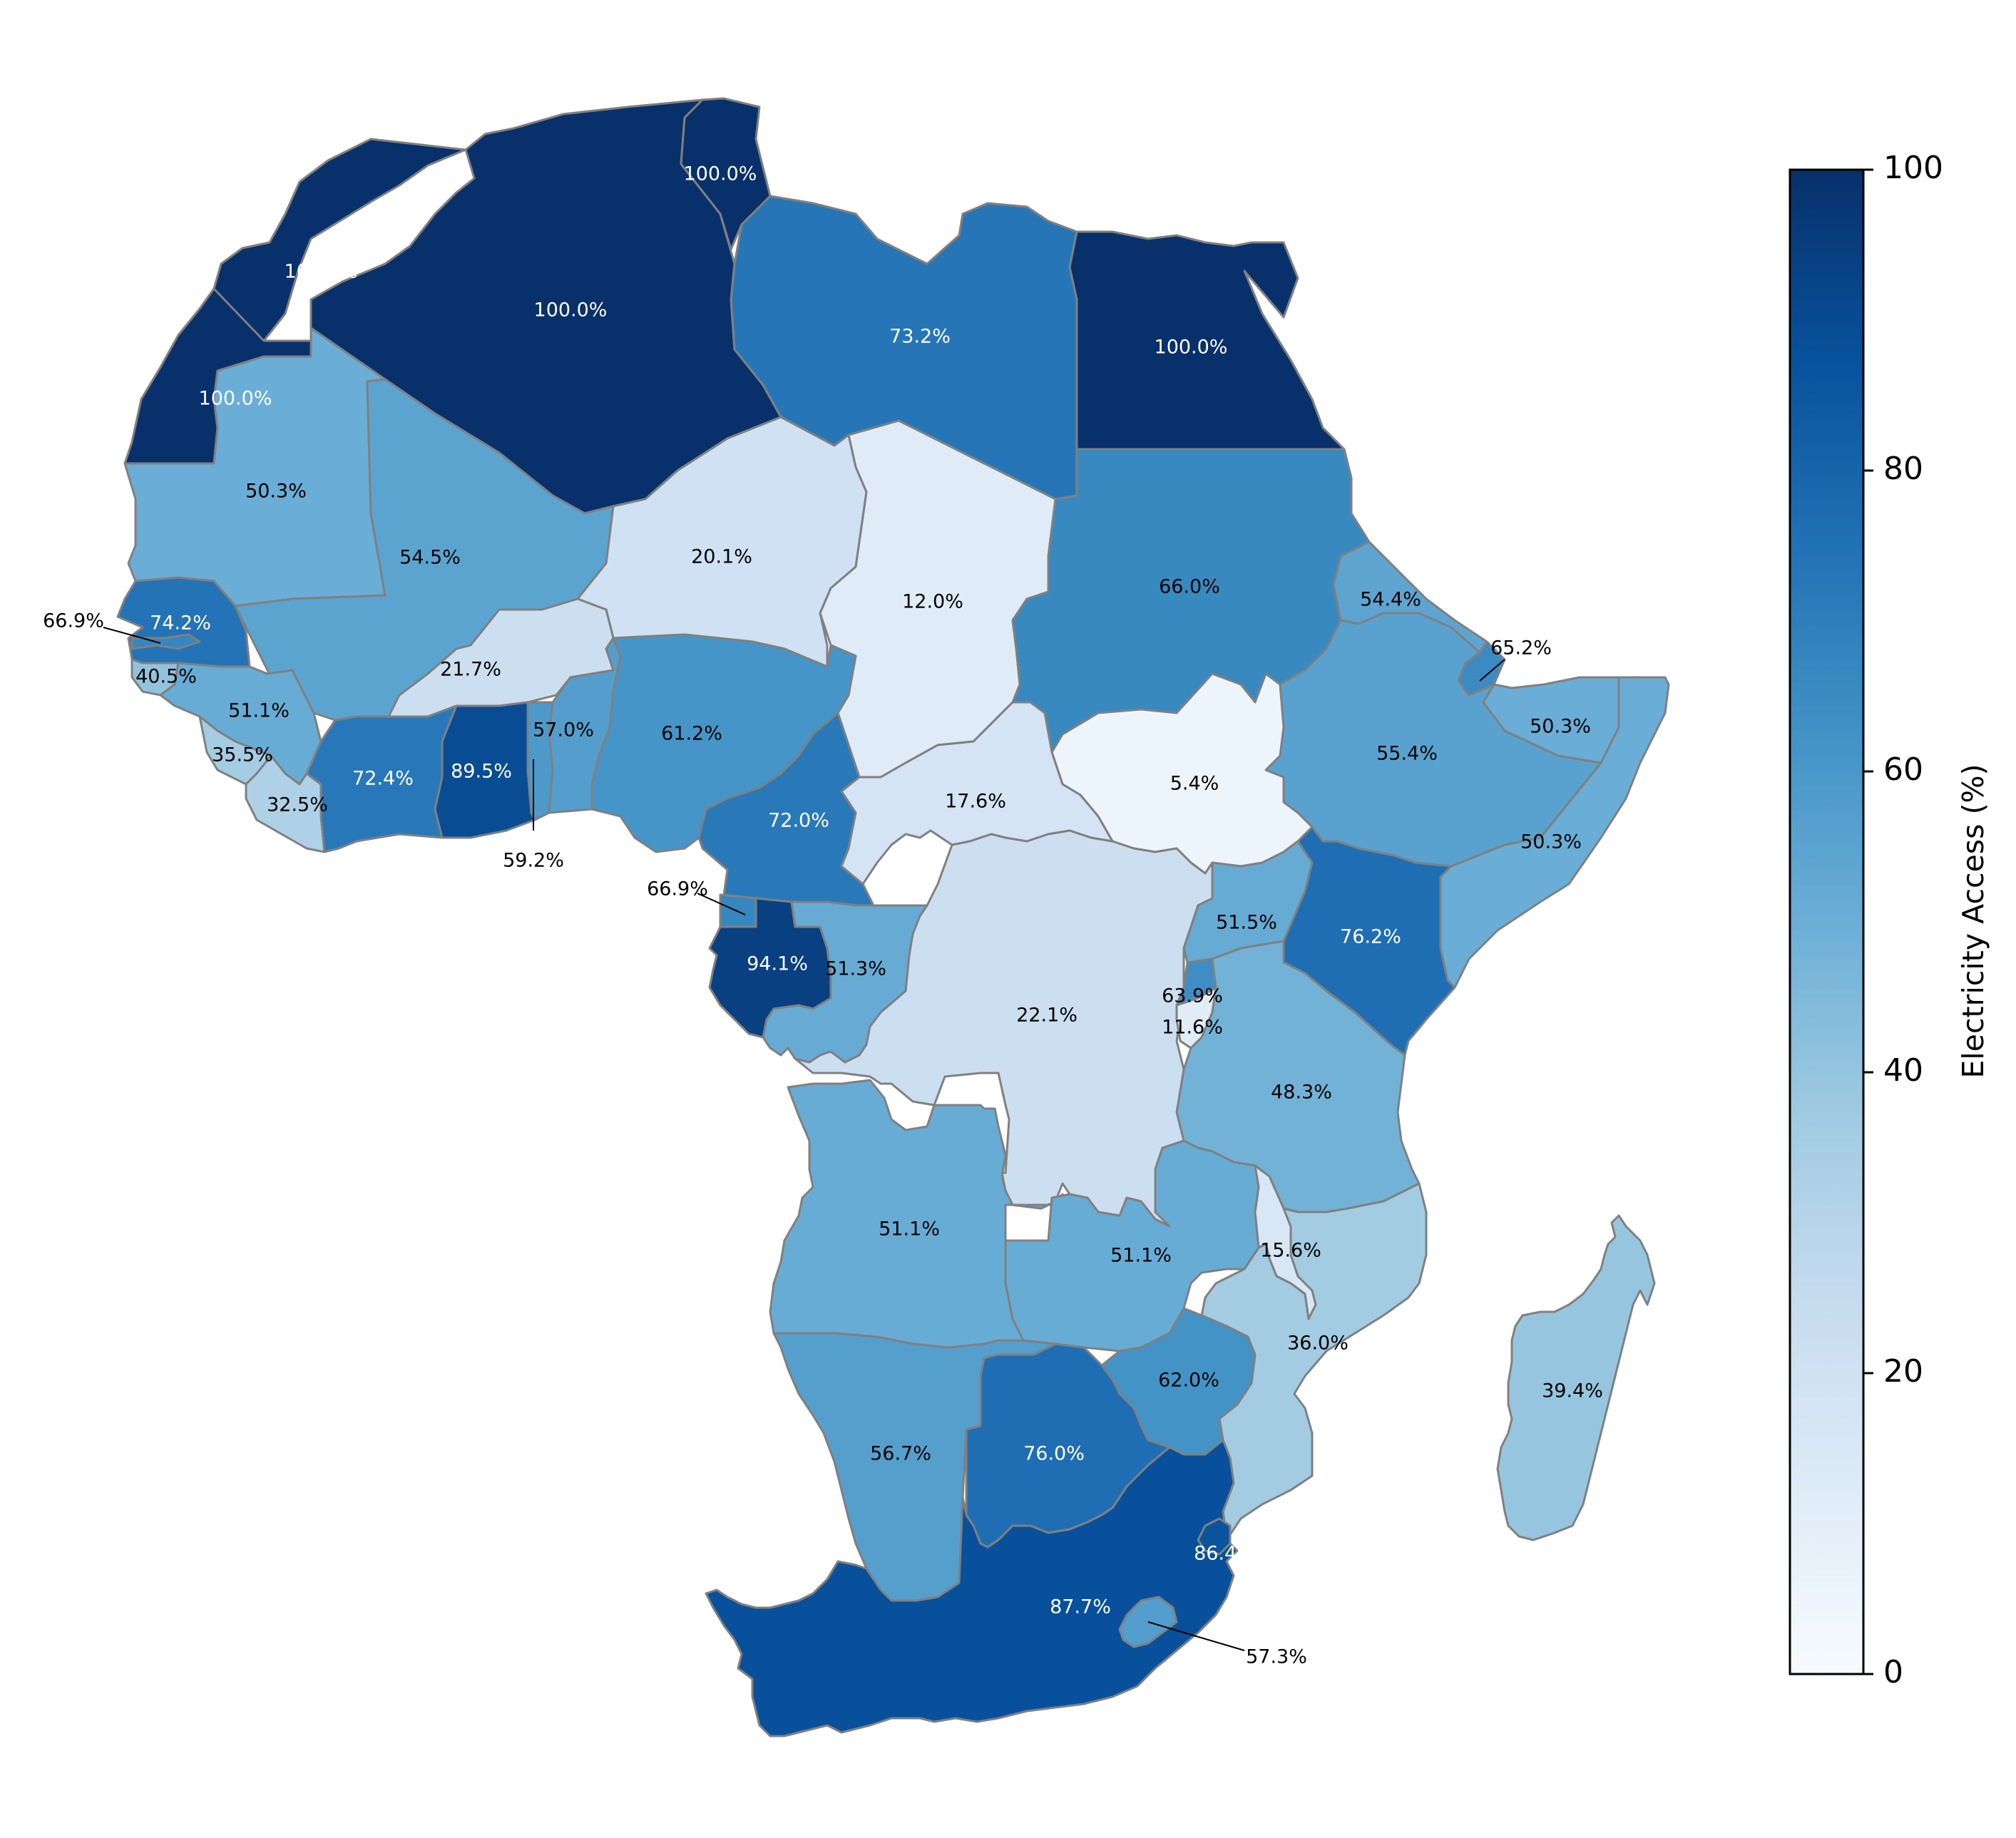  What do you see at coordinates (1188, 1381) in the screenshot?
I see `label-zimbabwe: 62.0%` at bounding box center [1188, 1381].